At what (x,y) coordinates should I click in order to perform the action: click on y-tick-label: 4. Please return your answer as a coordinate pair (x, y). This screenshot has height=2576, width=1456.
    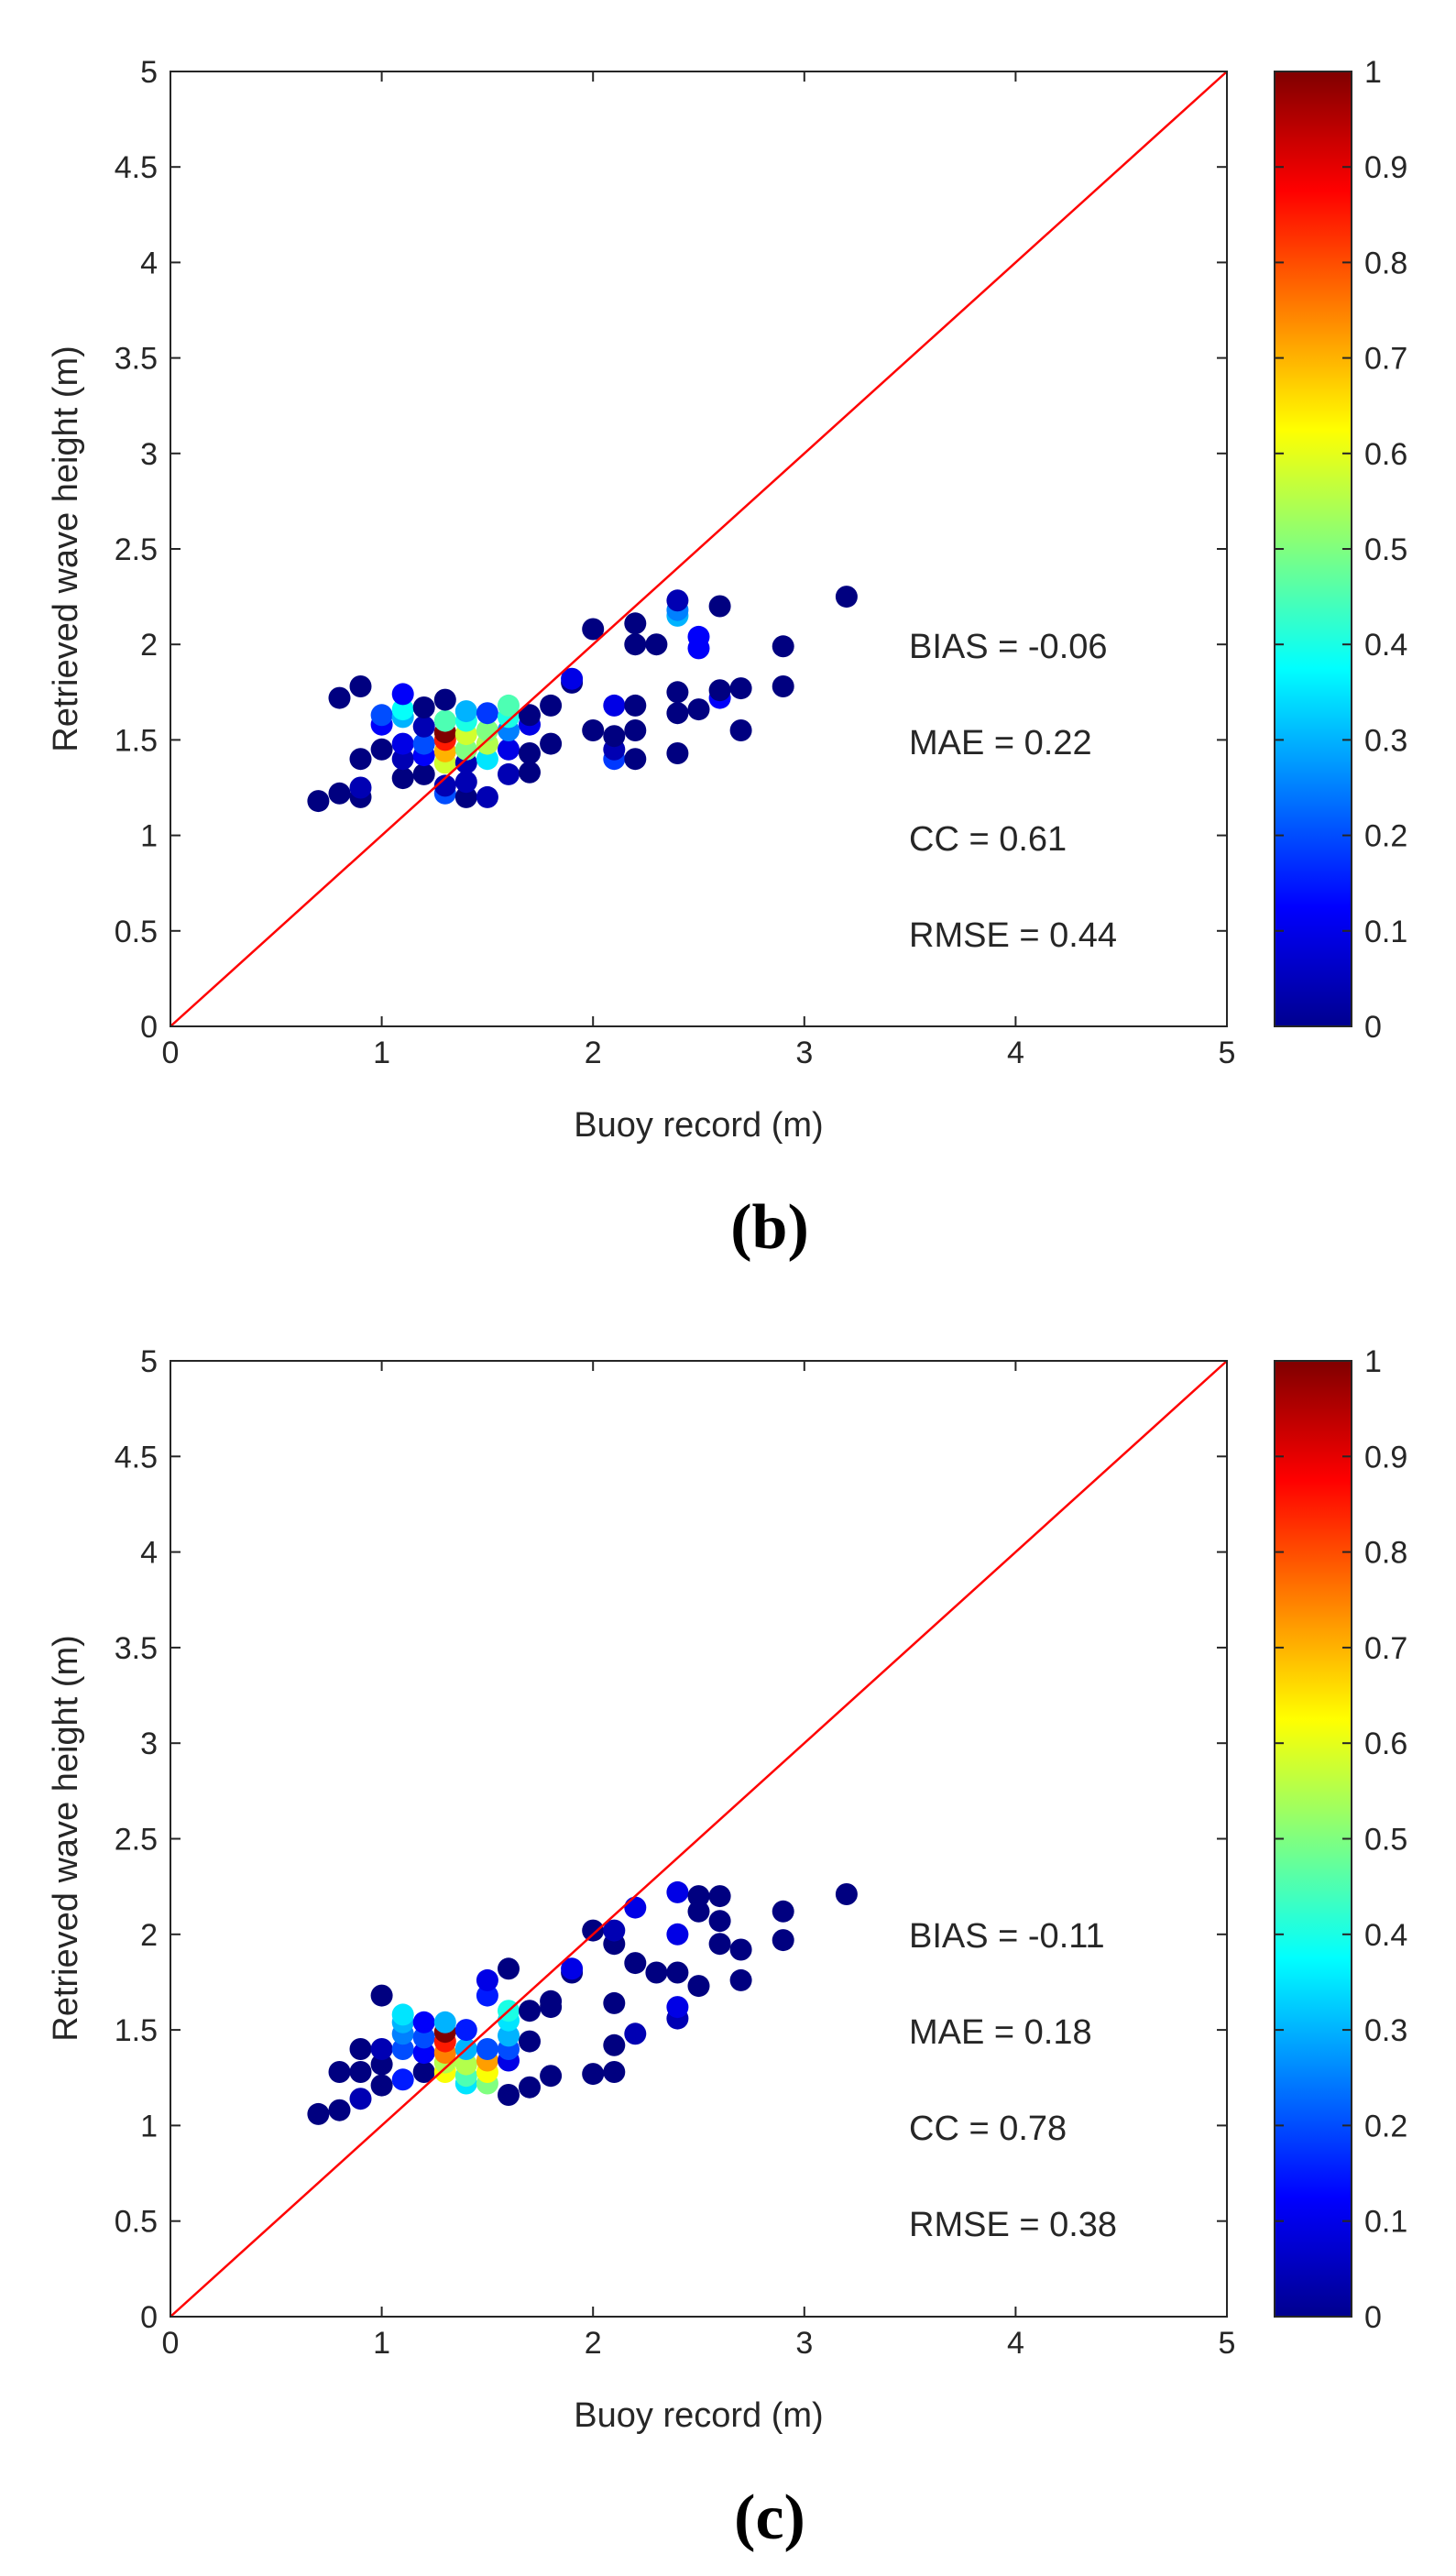
    Looking at the image, I should click on (149, 263).